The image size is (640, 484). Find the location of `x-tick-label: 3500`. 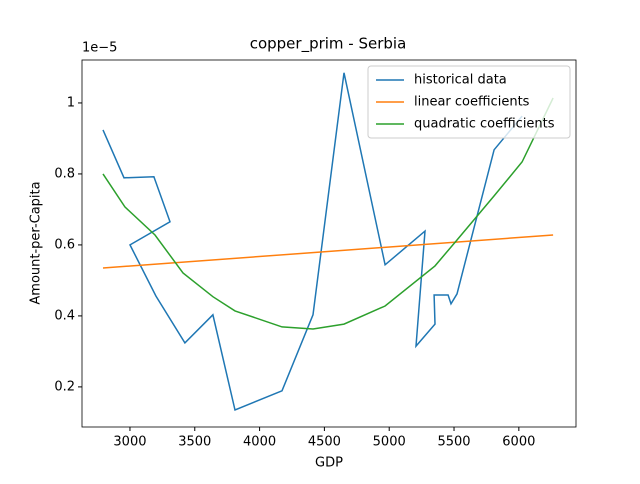

x-tick-label: 3500 is located at coordinates (194, 442).